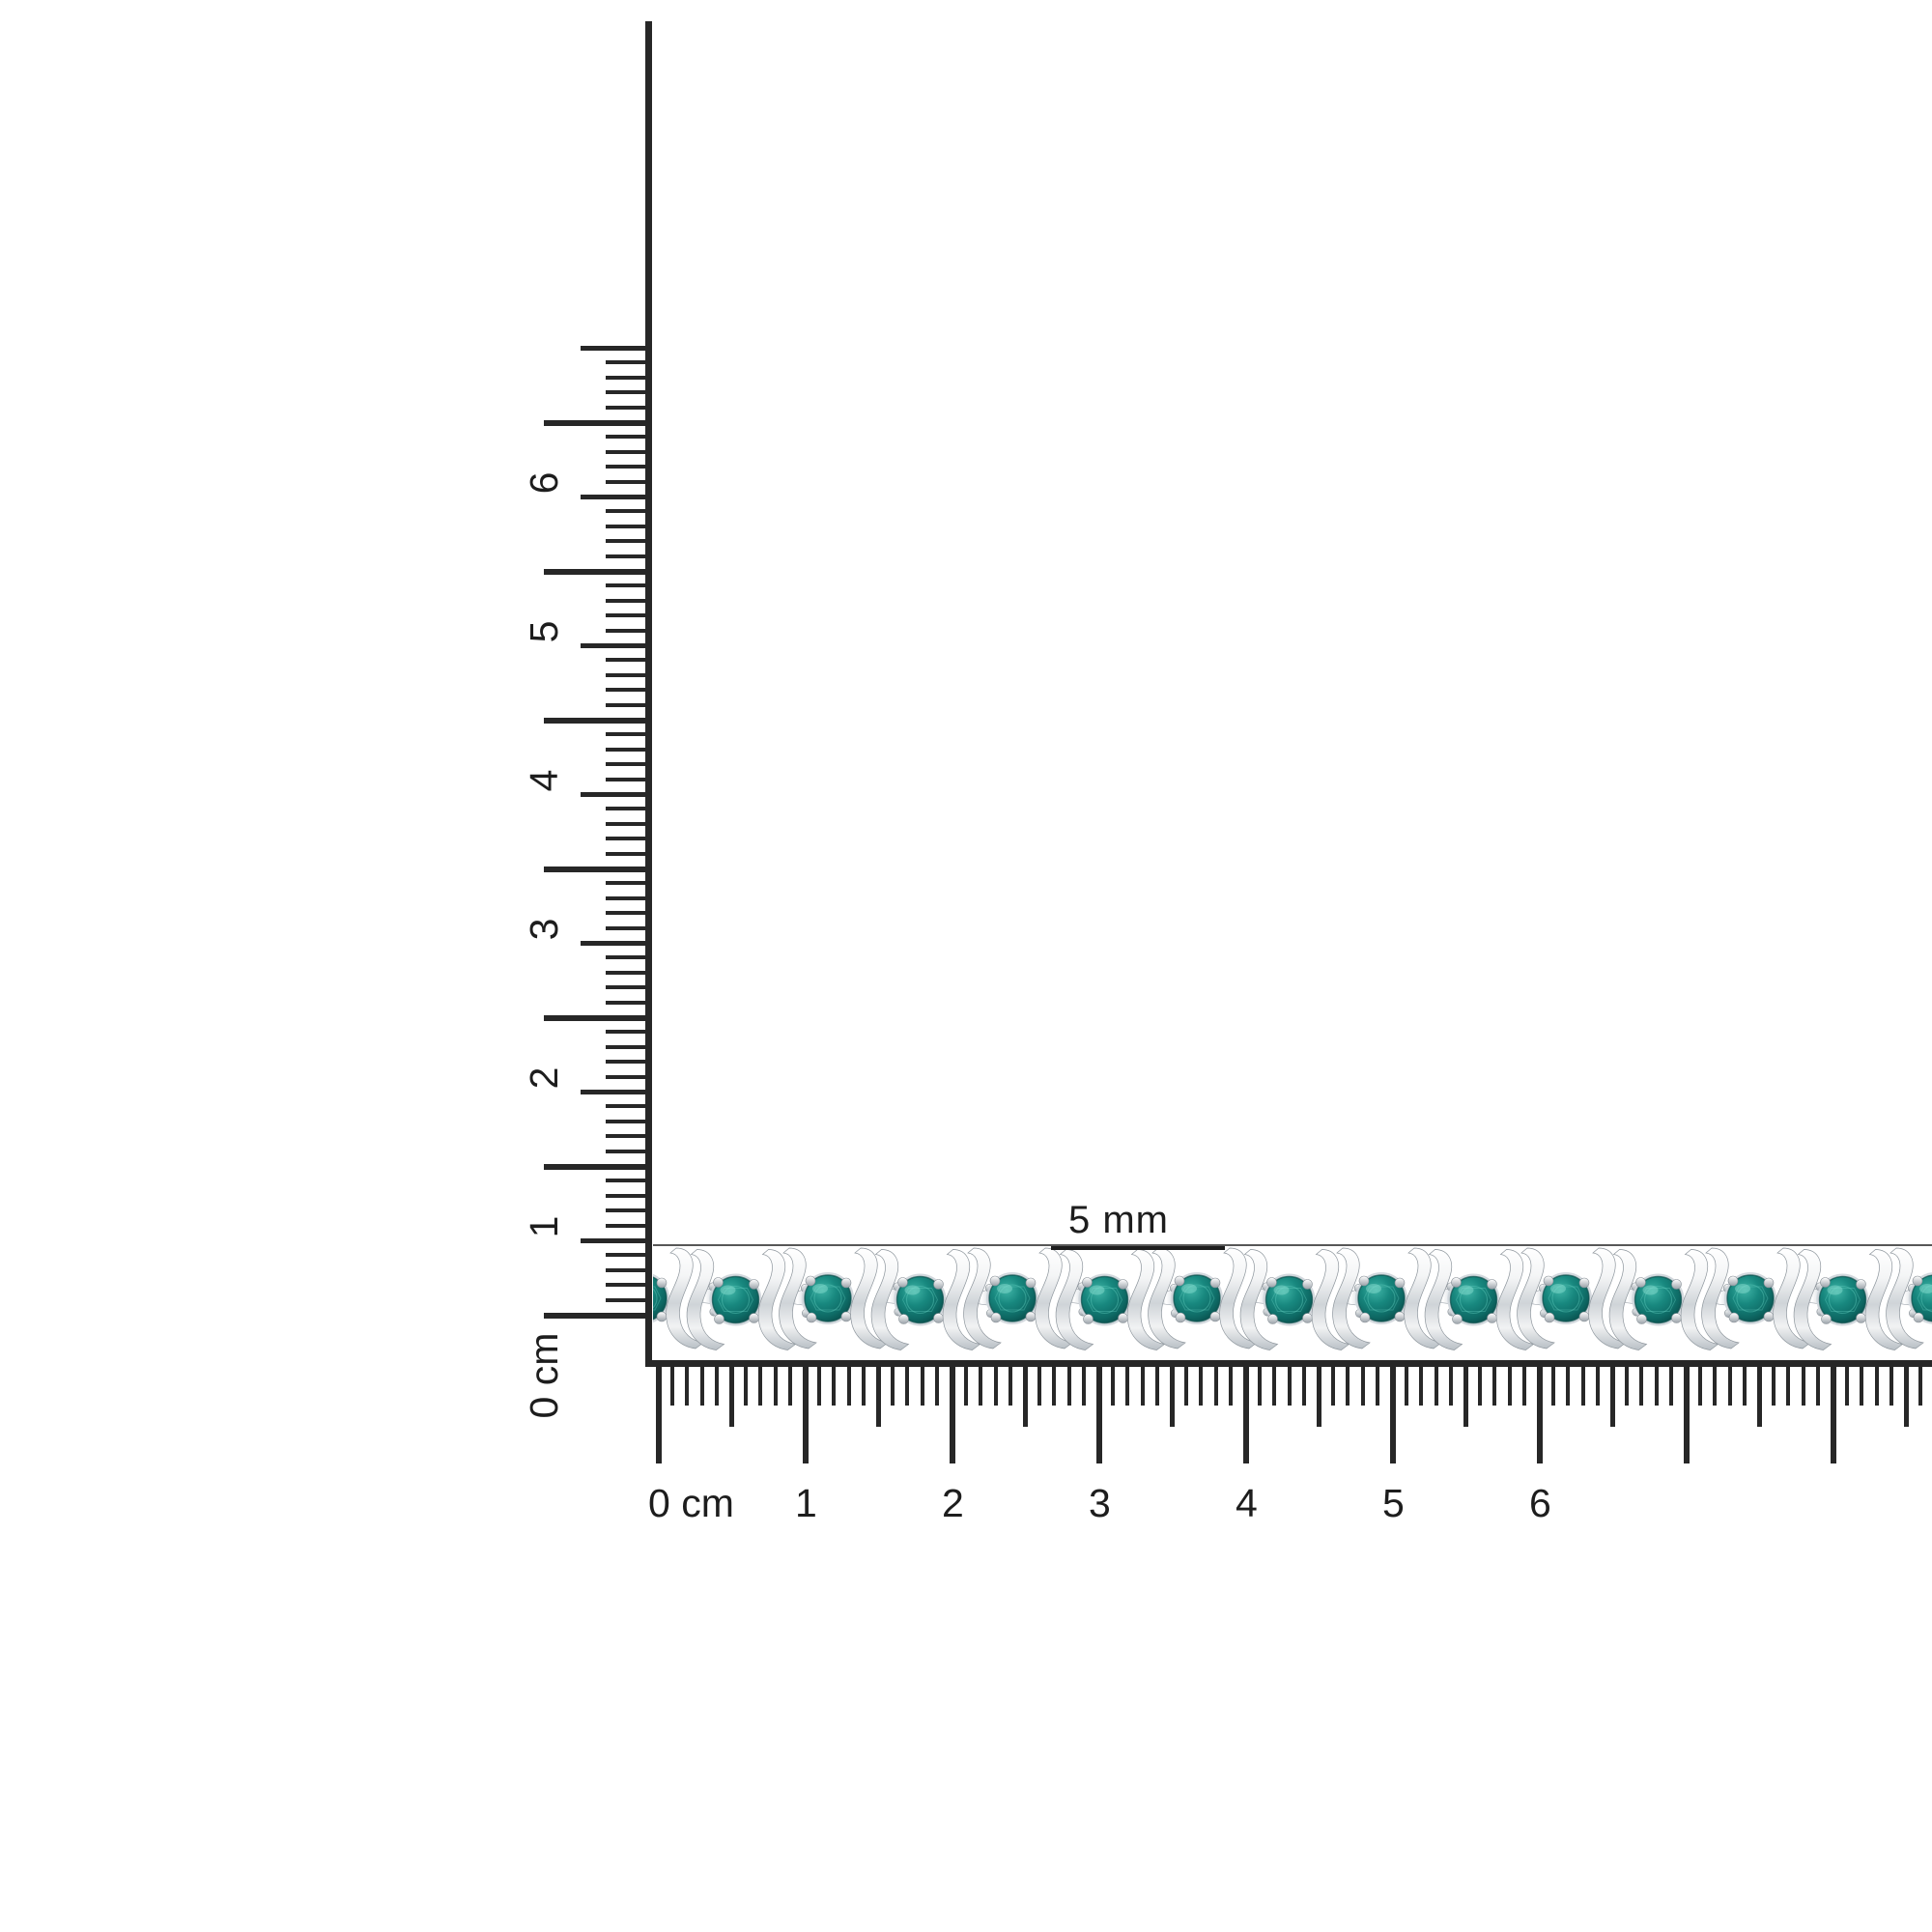 The image size is (1932, 1932). What do you see at coordinates (544, 1078) in the screenshot?
I see `vertical-ruler-label-2: 2` at bounding box center [544, 1078].